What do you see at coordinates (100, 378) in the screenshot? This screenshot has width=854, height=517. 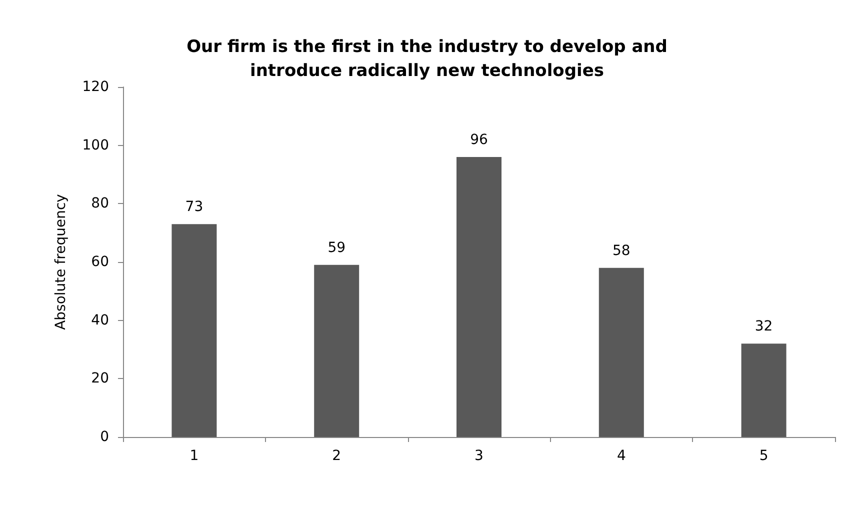 I see `y-tick-label: 20` at bounding box center [100, 378].